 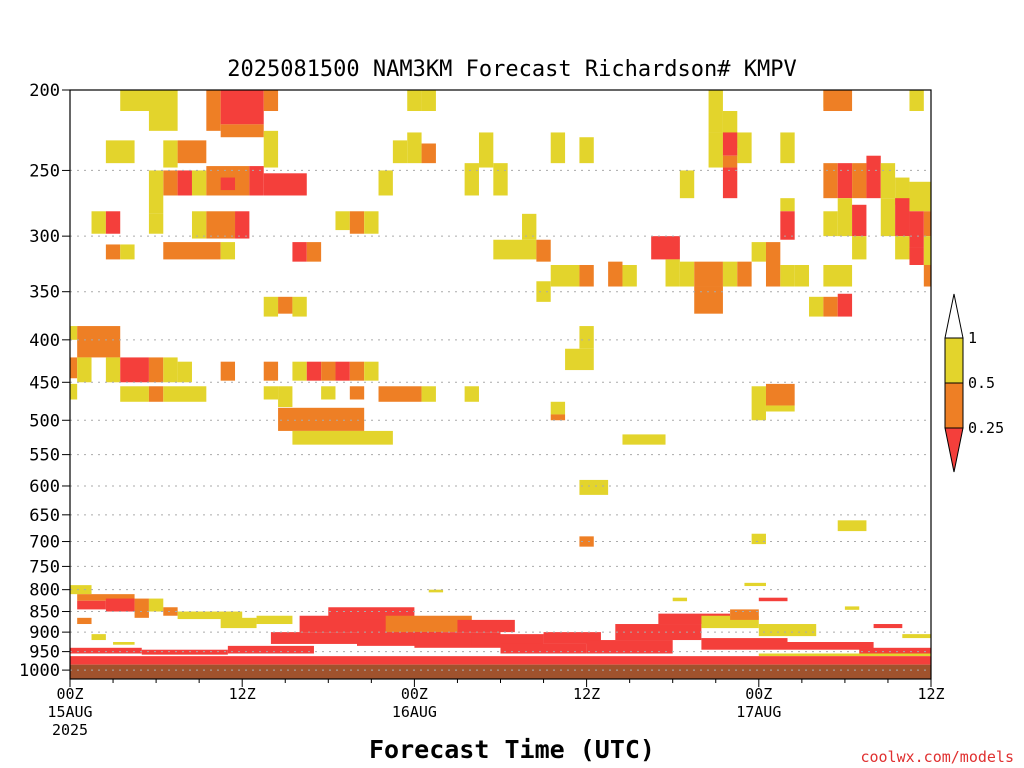 What do you see at coordinates (512, 749) in the screenshot?
I see `x-axis-label: Forecast Time (UTC)` at bounding box center [512, 749].